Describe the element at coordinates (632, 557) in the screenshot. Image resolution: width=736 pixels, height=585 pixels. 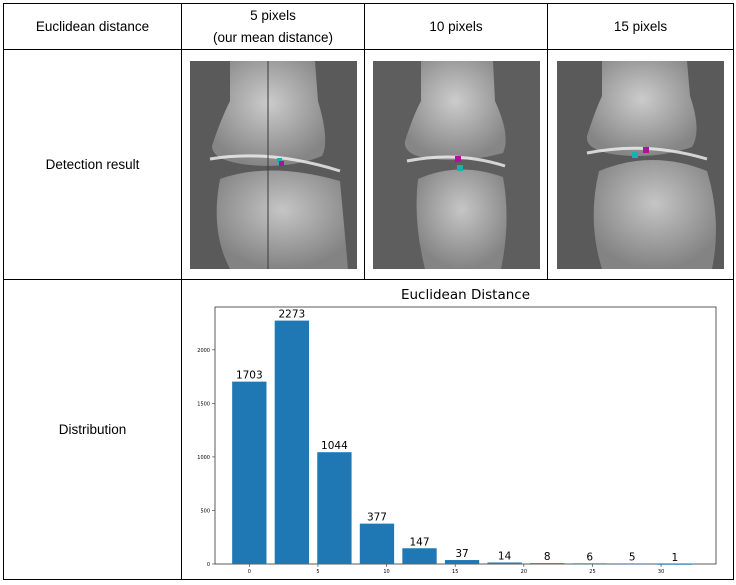
I see `bar-value-label: 5` at that location.